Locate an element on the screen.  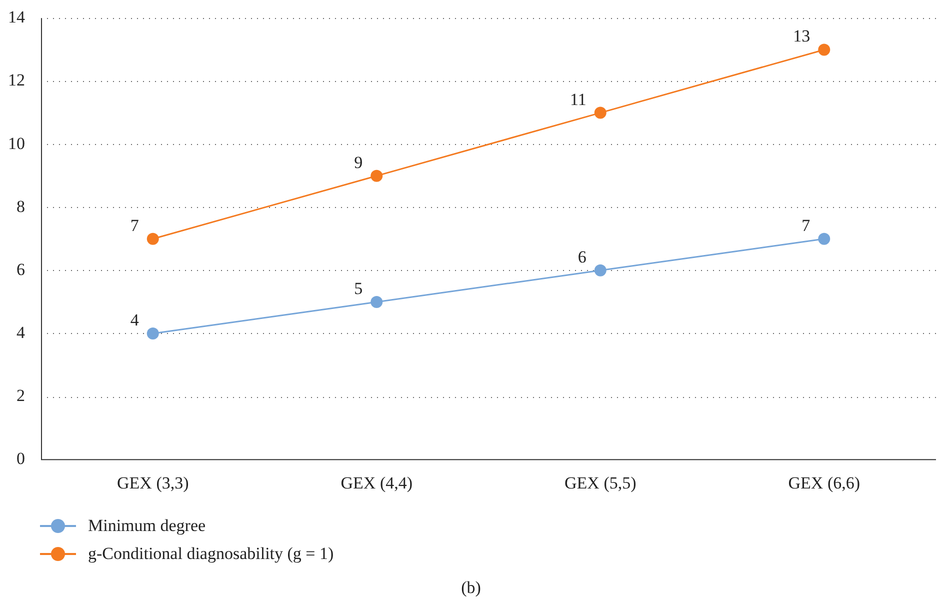
x-tick-label: GEX (6,6) is located at coordinates (824, 482).